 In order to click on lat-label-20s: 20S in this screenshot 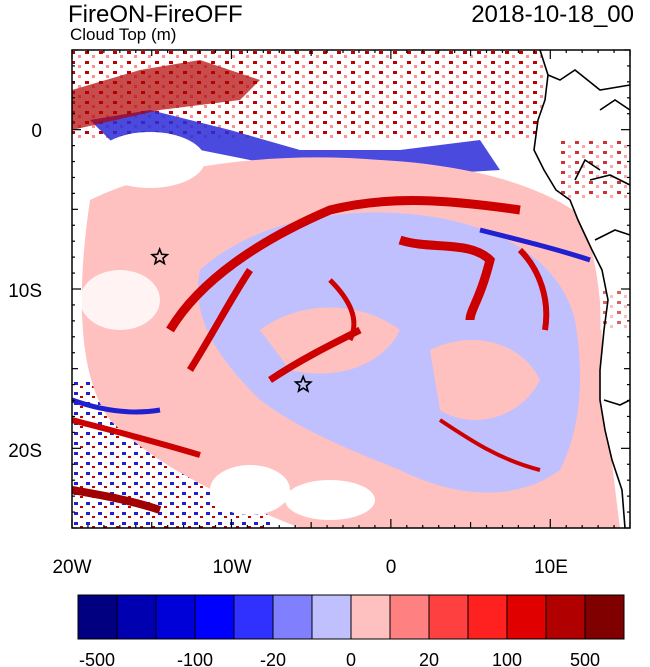, I will do `click(25, 451)`.